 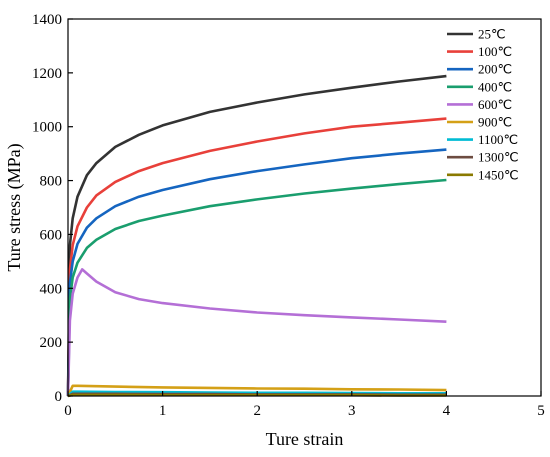 I want to click on y-tick-label: 600, so click(x=51, y=235).